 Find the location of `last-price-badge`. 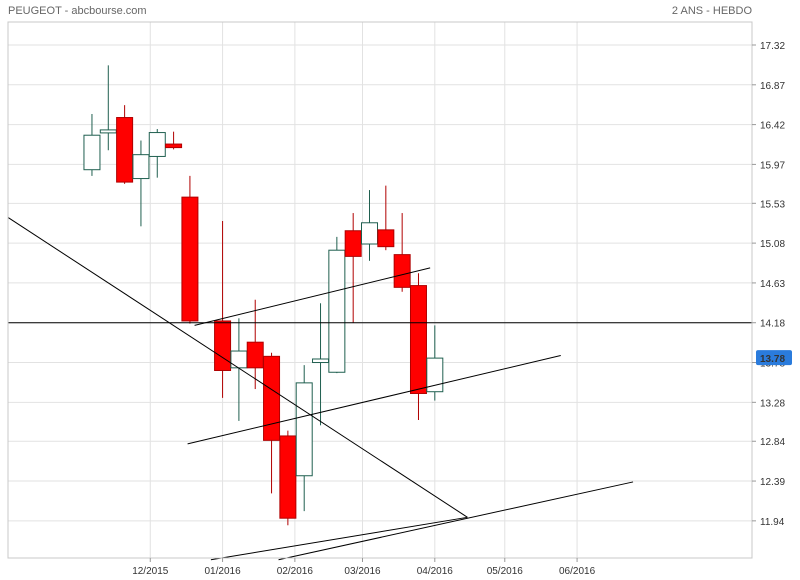

last-price-badge is located at coordinates (774, 358).